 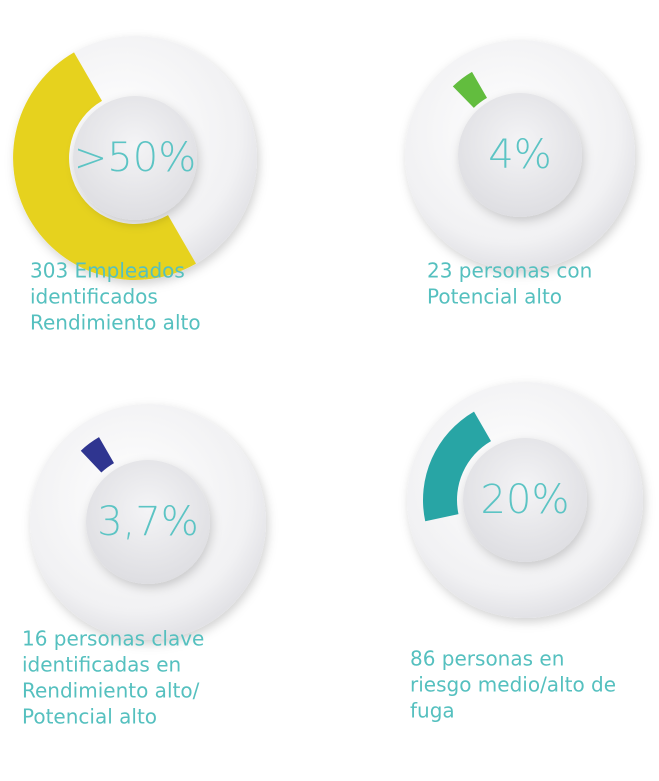 I want to click on caption-line: Rendimiento alto/, so click(x=111, y=691).